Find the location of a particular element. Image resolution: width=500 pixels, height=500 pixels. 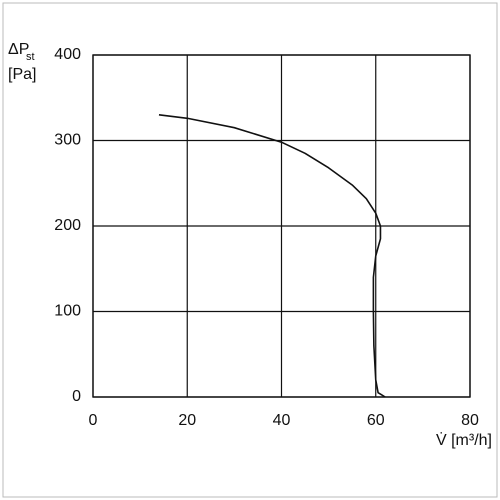

y-axis-label-subscript: st is located at coordinates (30, 57).